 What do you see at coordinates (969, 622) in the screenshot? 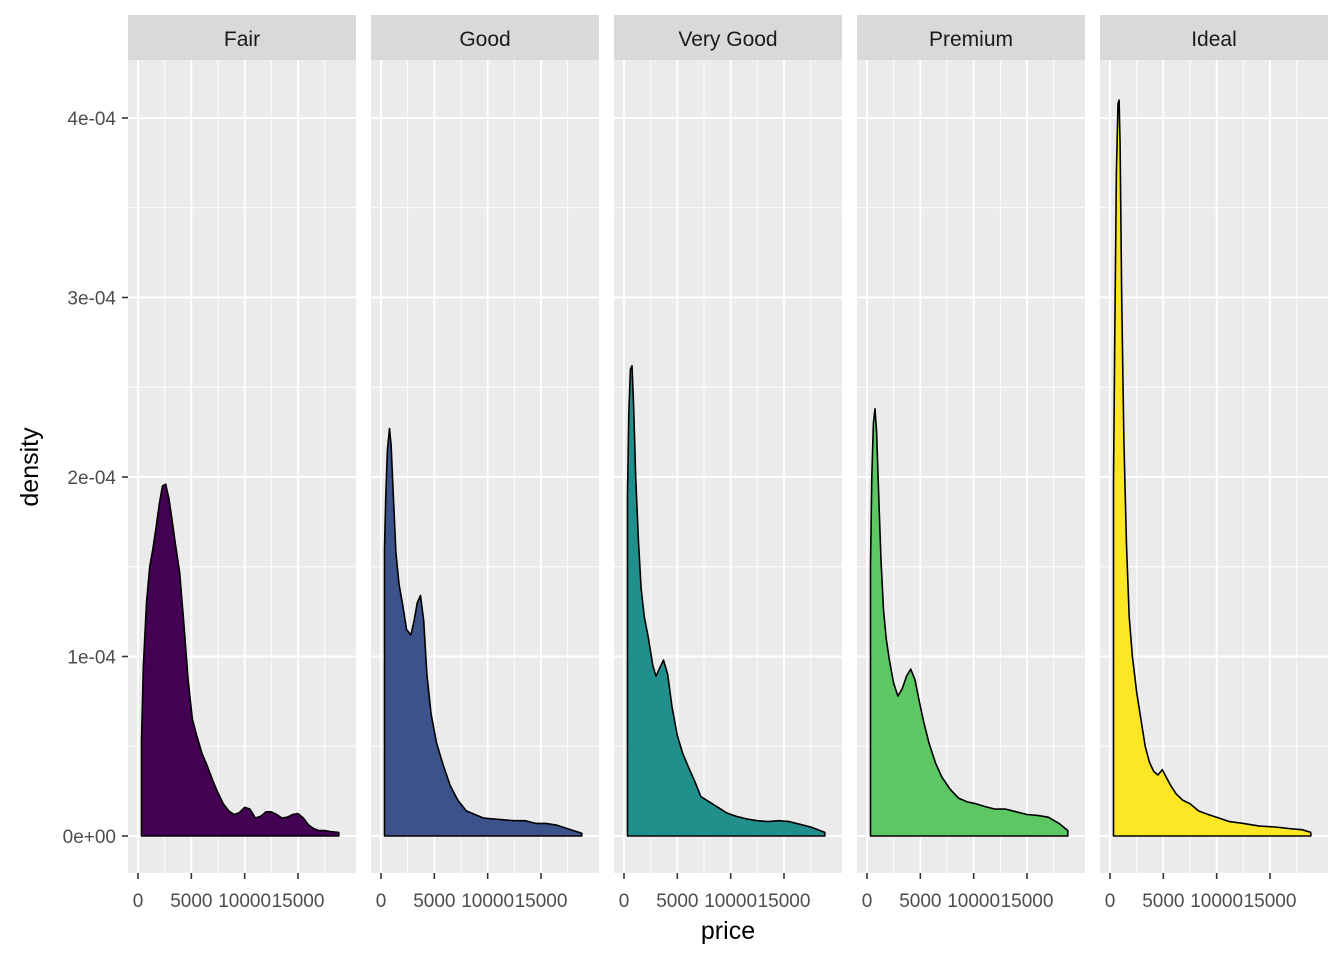
I see `density-area-premium` at bounding box center [969, 622].